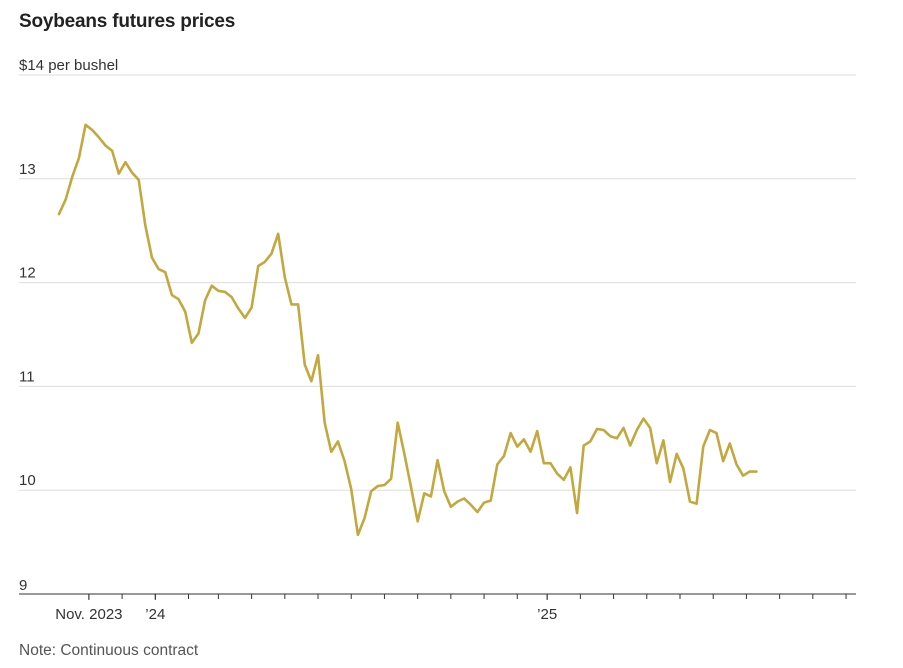 The width and height of the screenshot is (903, 668). What do you see at coordinates (437, 608) in the screenshot?
I see `x-axis: Nov. 2023 ’24 ’25` at bounding box center [437, 608].